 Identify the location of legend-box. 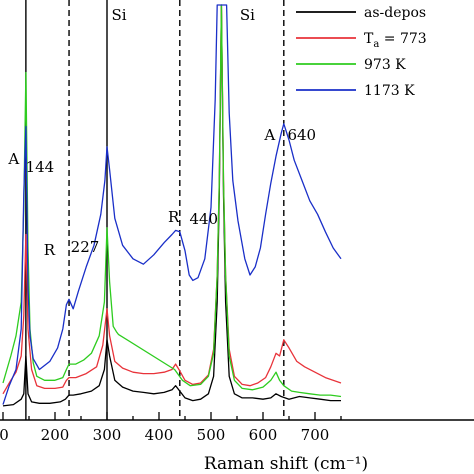
(415, 55).